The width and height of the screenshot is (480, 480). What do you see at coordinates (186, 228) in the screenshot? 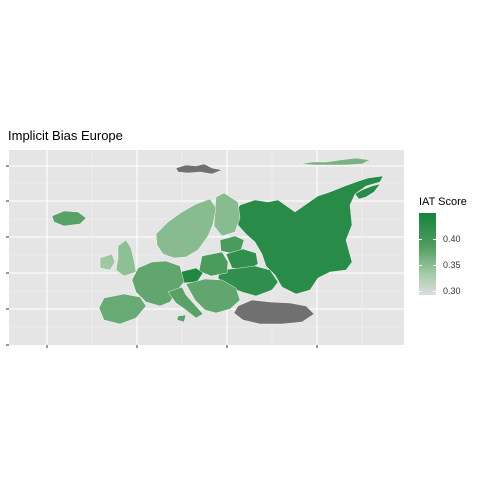
I see `region-scandinavia` at bounding box center [186, 228].